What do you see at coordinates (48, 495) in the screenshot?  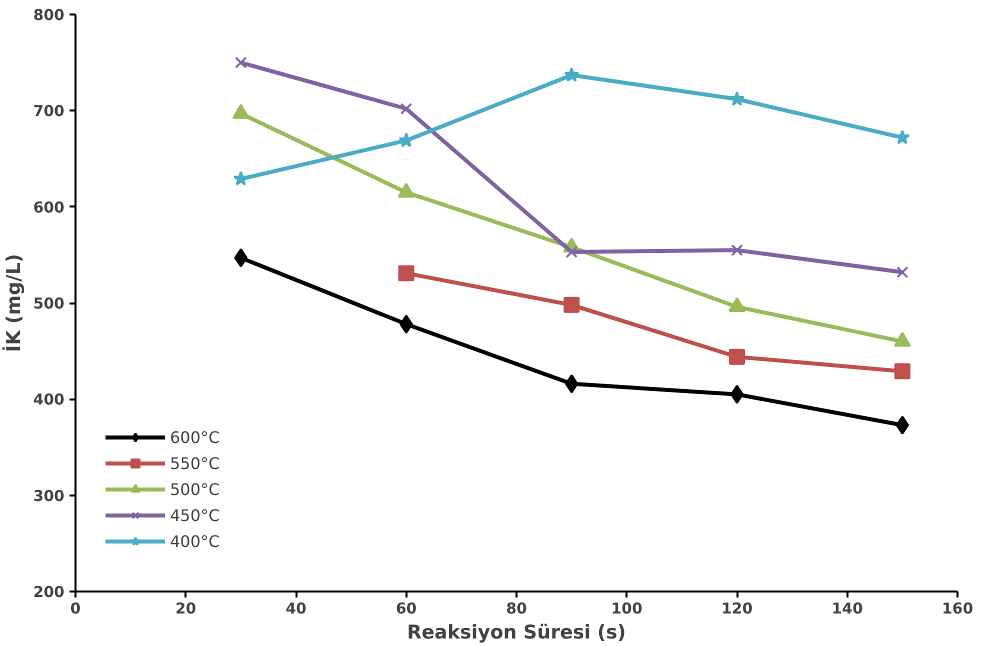 I see `y-tick-label: 300` at bounding box center [48, 495].